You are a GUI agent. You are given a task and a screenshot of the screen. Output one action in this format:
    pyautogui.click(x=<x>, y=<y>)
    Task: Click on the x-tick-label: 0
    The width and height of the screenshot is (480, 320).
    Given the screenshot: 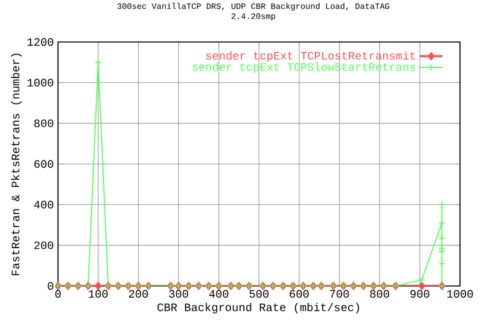 What is the action you would take?
    pyautogui.click(x=58, y=294)
    